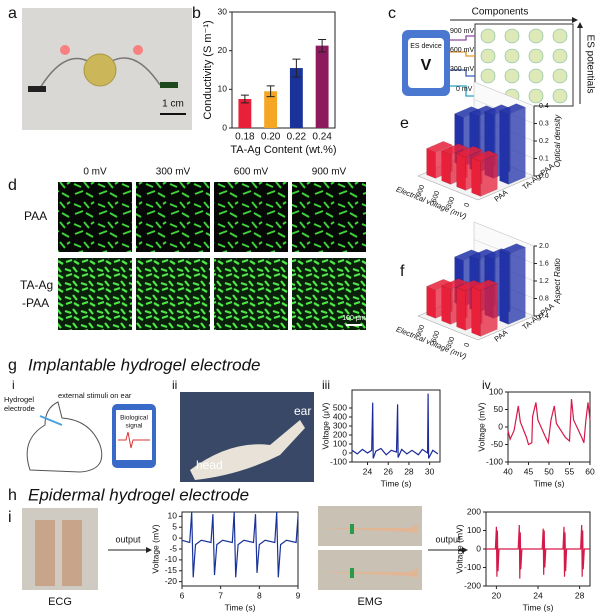 The image size is (600, 615). Describe the element at coordinates (173, 516) in the screenshot. I see `y-tick-label: 10` at that location.